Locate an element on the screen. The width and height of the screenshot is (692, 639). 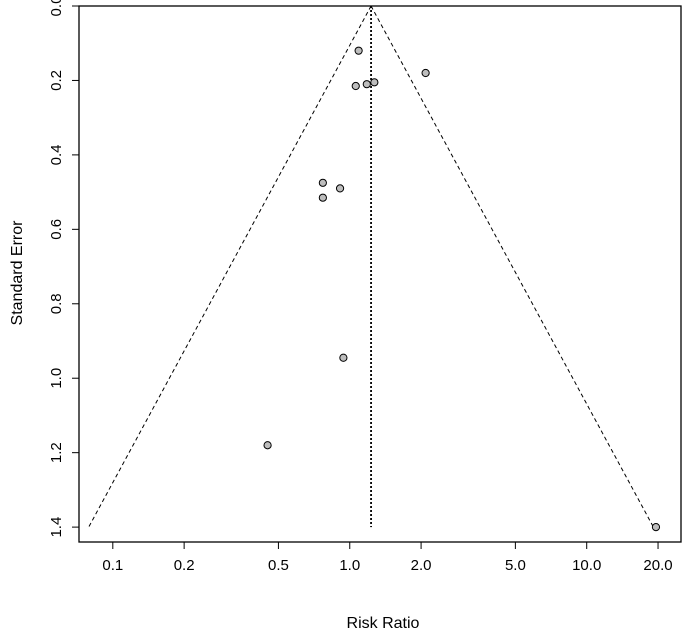
y-axis: 0.0 0.2 0.4 0.6 0.8 1.0 1.2 1.4 is located at coordinates (63, 269).